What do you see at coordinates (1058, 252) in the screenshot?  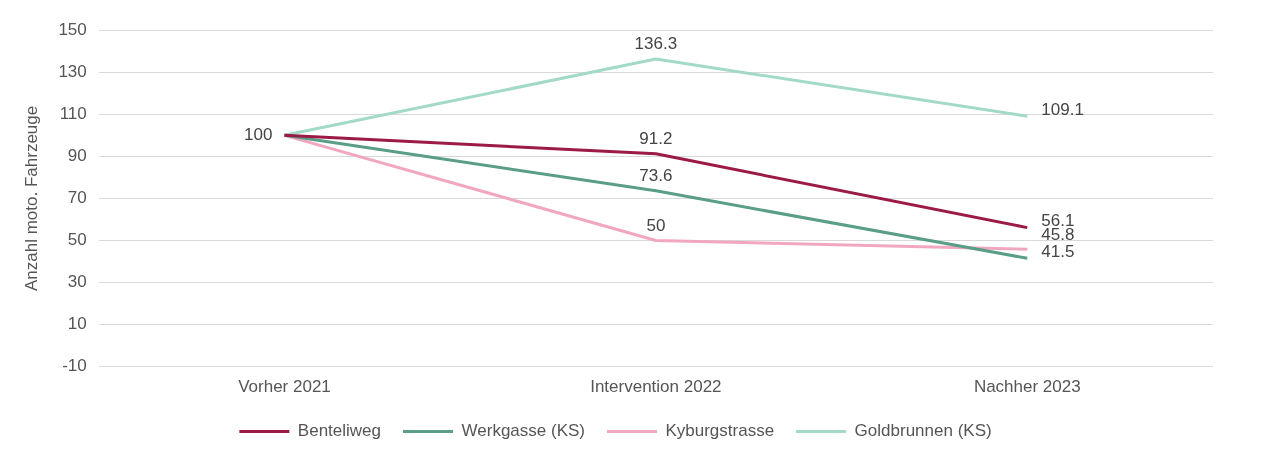 I see `data-label: 41.5` at bounding box center [1058, 252].